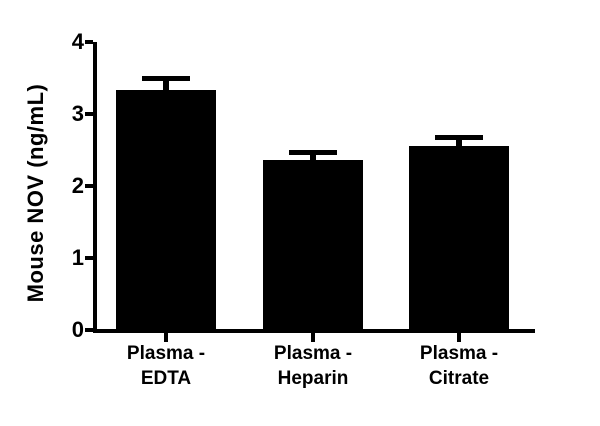  What do you see at coordinates (459, 239) in the screenshot?
I see `bar-plasma-citrate` at bounding box center [459, 239].